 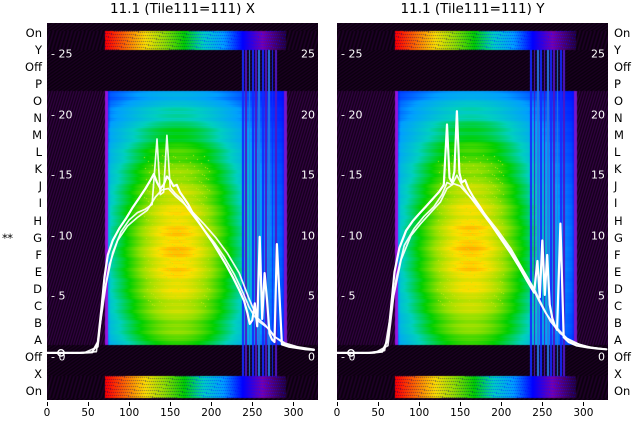 I want to click on panel-title: 11.1 (Tile111=111) X, so click(x=182, y=9).